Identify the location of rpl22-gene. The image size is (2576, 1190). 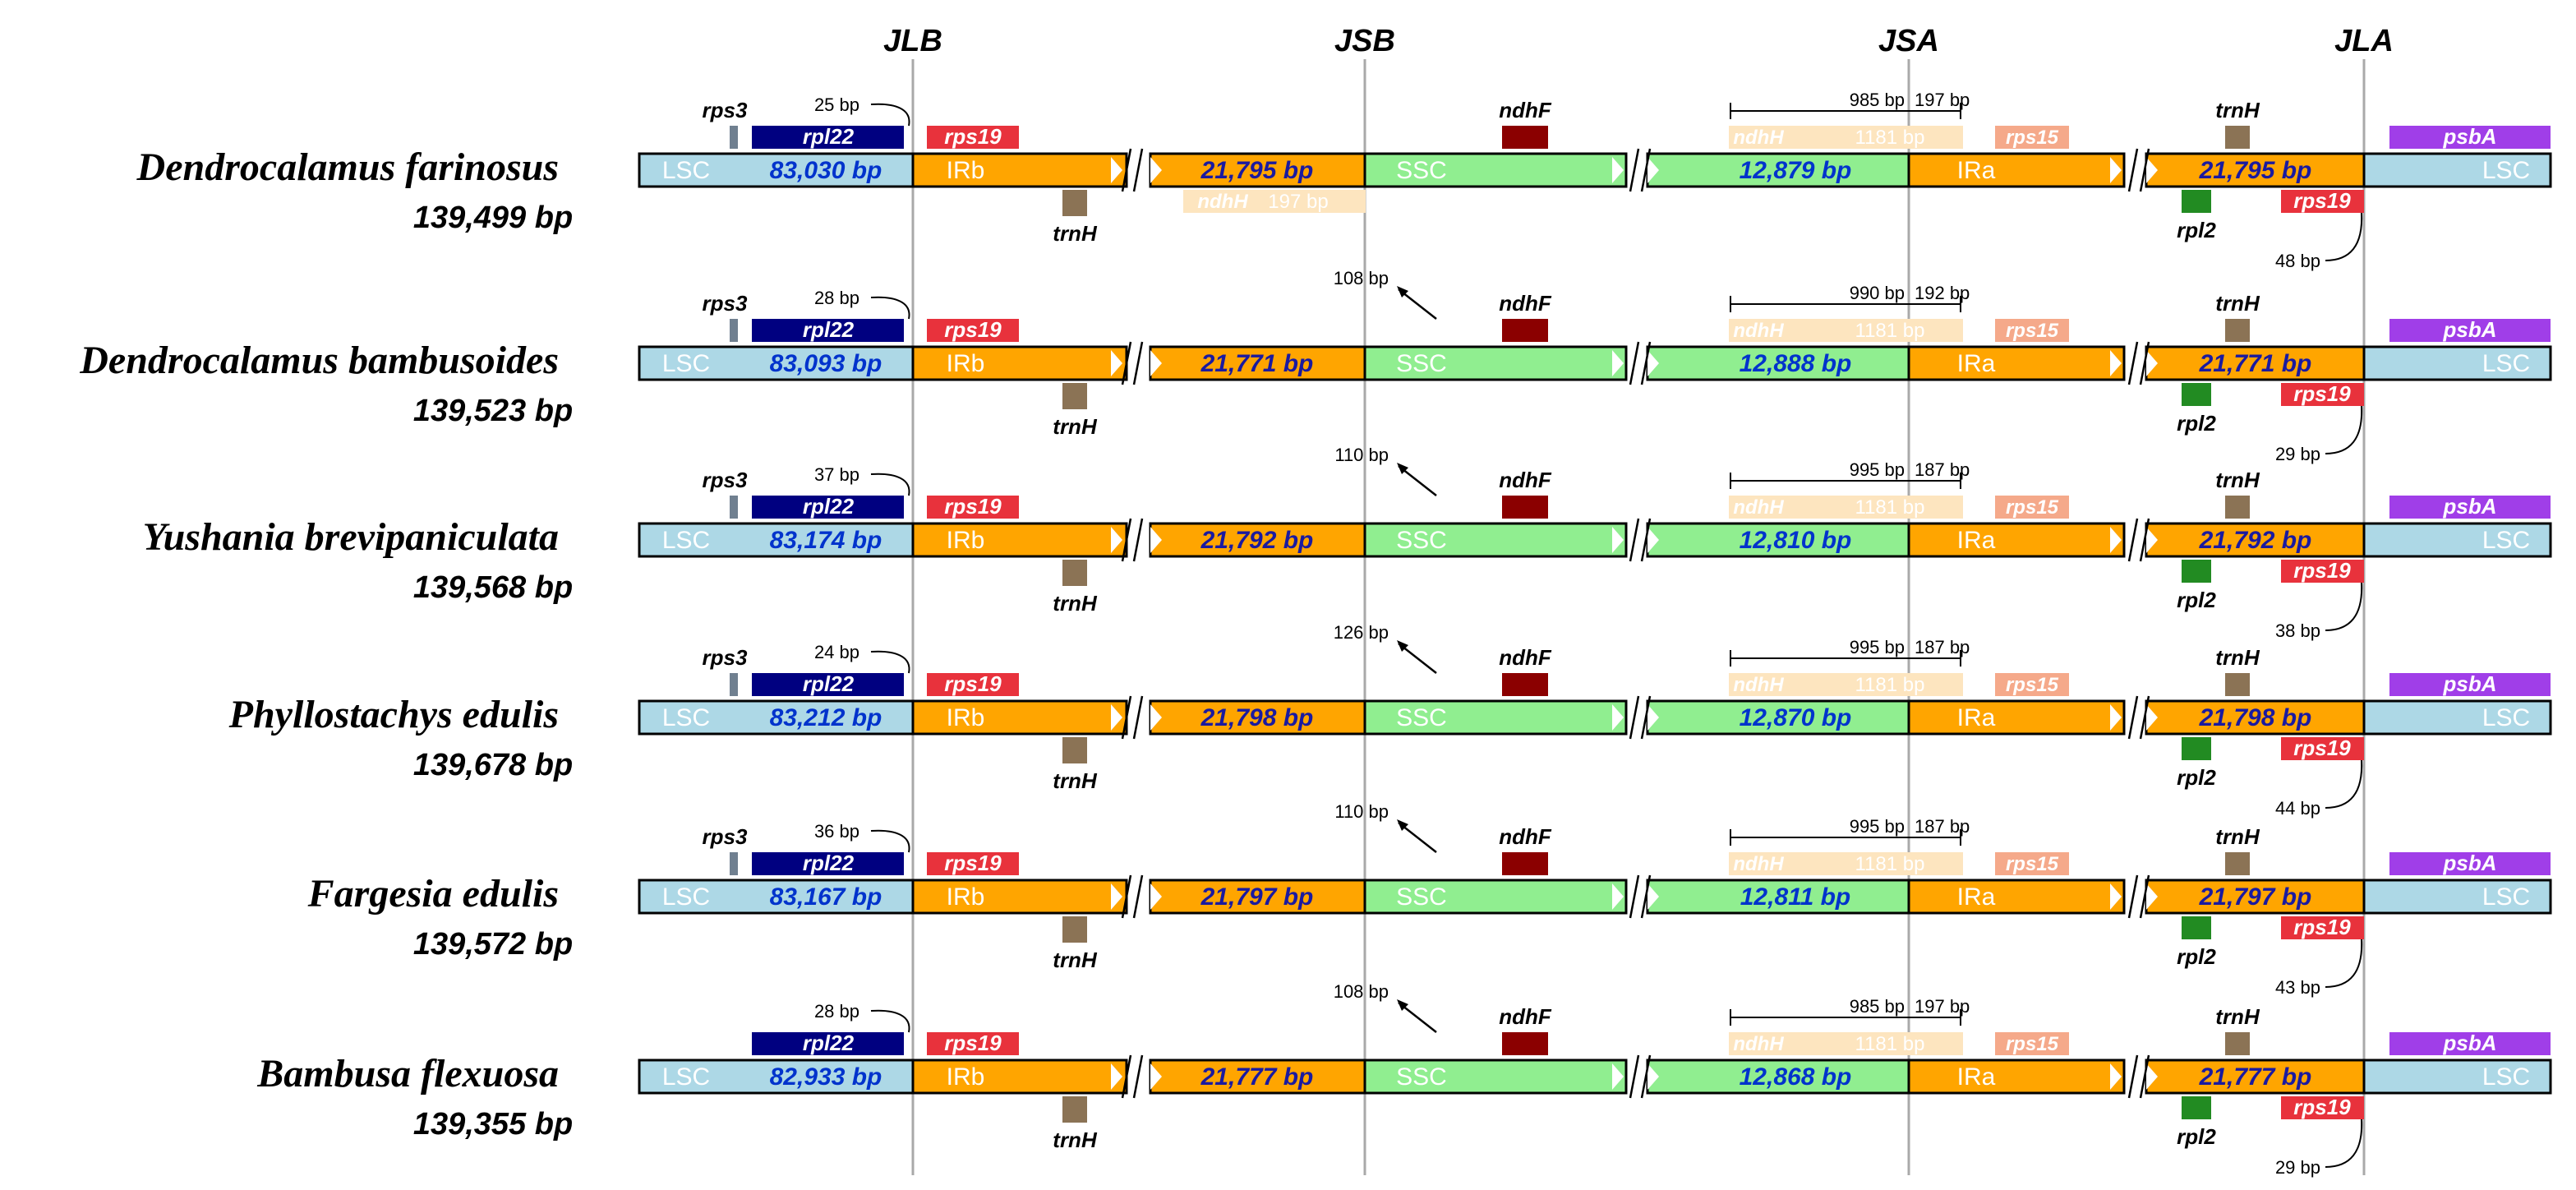
(828, 1043).